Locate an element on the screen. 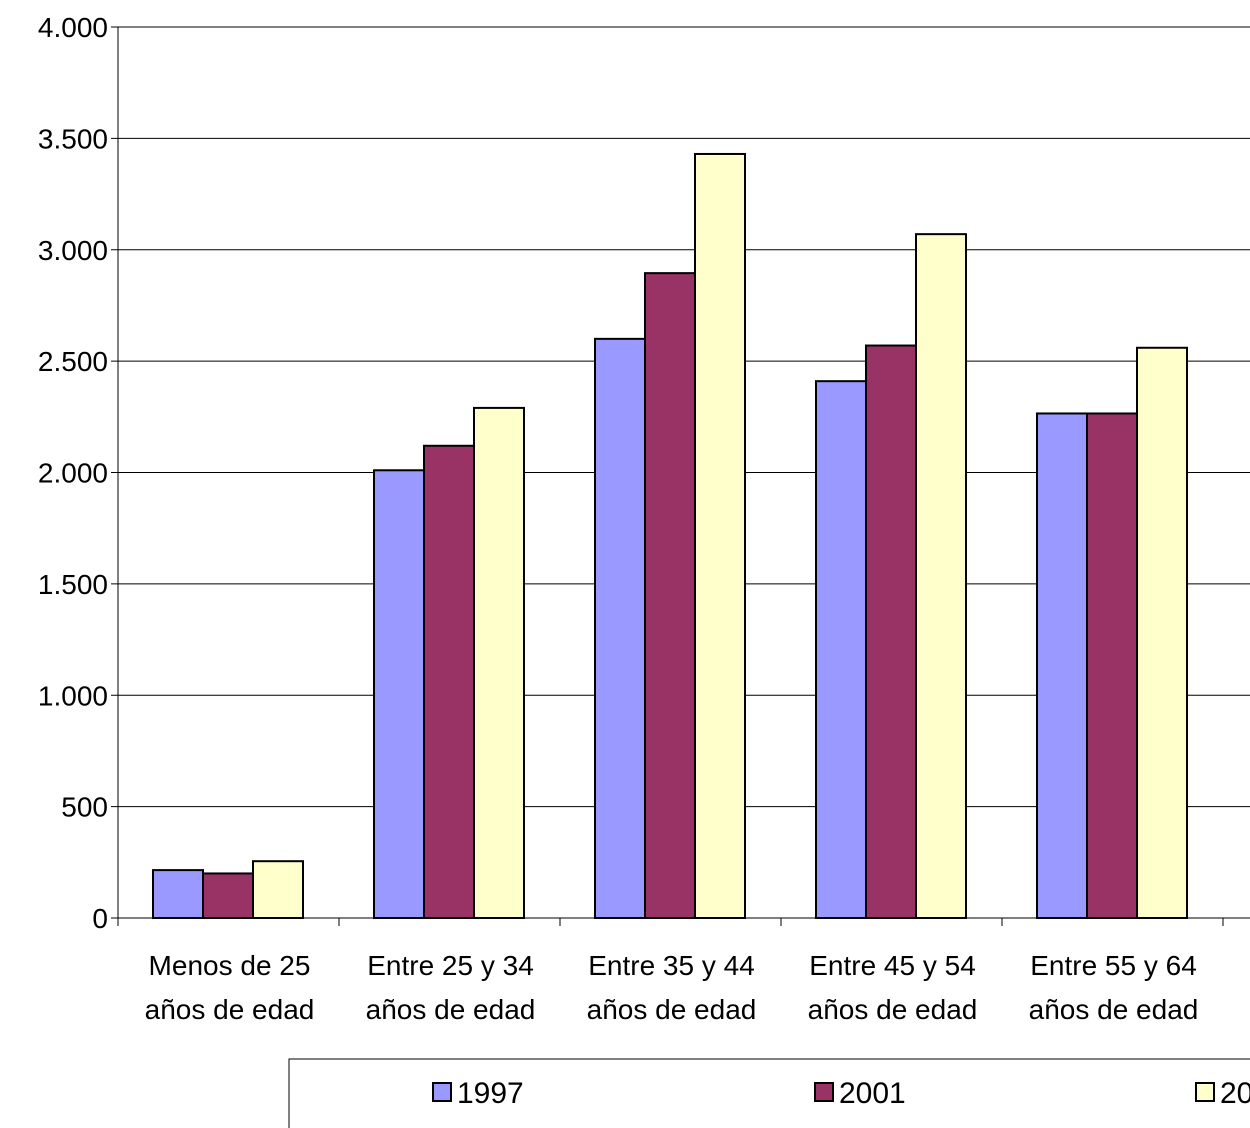  y-tick-label: 2.500 is located at coordinates (73, 361).